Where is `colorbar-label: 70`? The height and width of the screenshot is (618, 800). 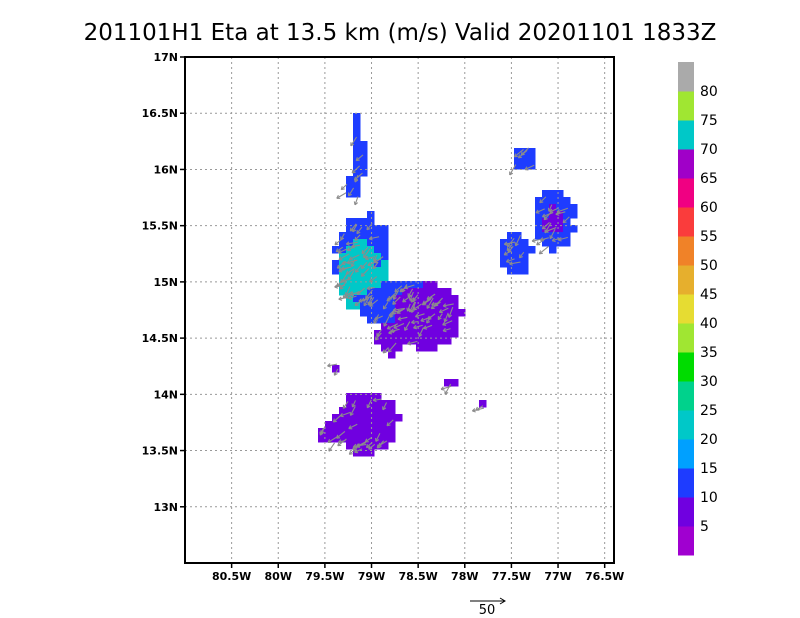
colorbar-label: 70 is located at coordinates (709, 150).